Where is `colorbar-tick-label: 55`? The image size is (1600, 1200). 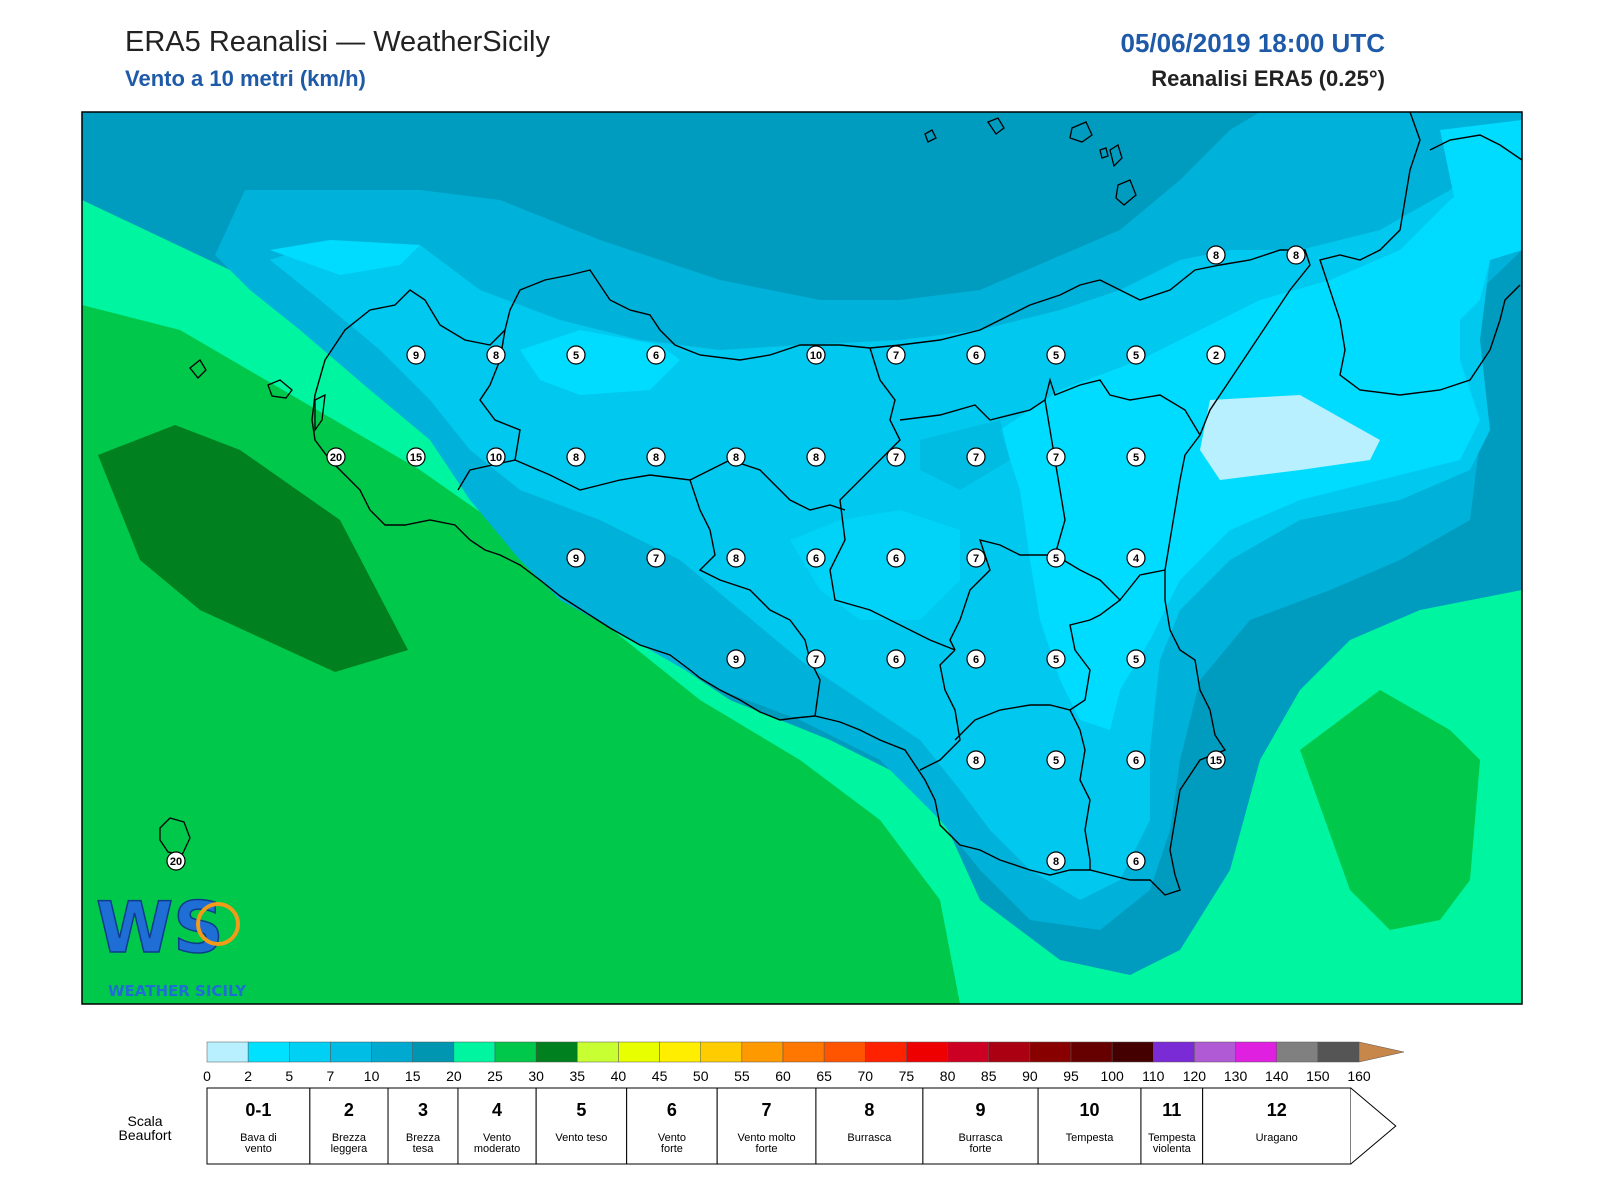
colorbar-tick-label: 55 is located at coordinates (742, 1076).